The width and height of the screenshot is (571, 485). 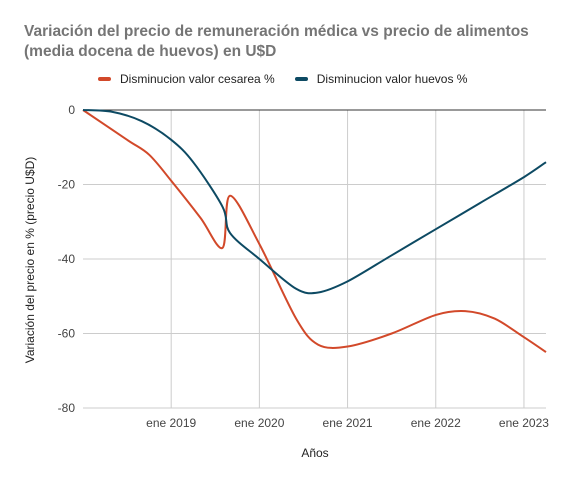 What do you see at coordinates (67, 408) in the screenshot?
I see `y-tick-label: -80` at bounding box center [67, 408].